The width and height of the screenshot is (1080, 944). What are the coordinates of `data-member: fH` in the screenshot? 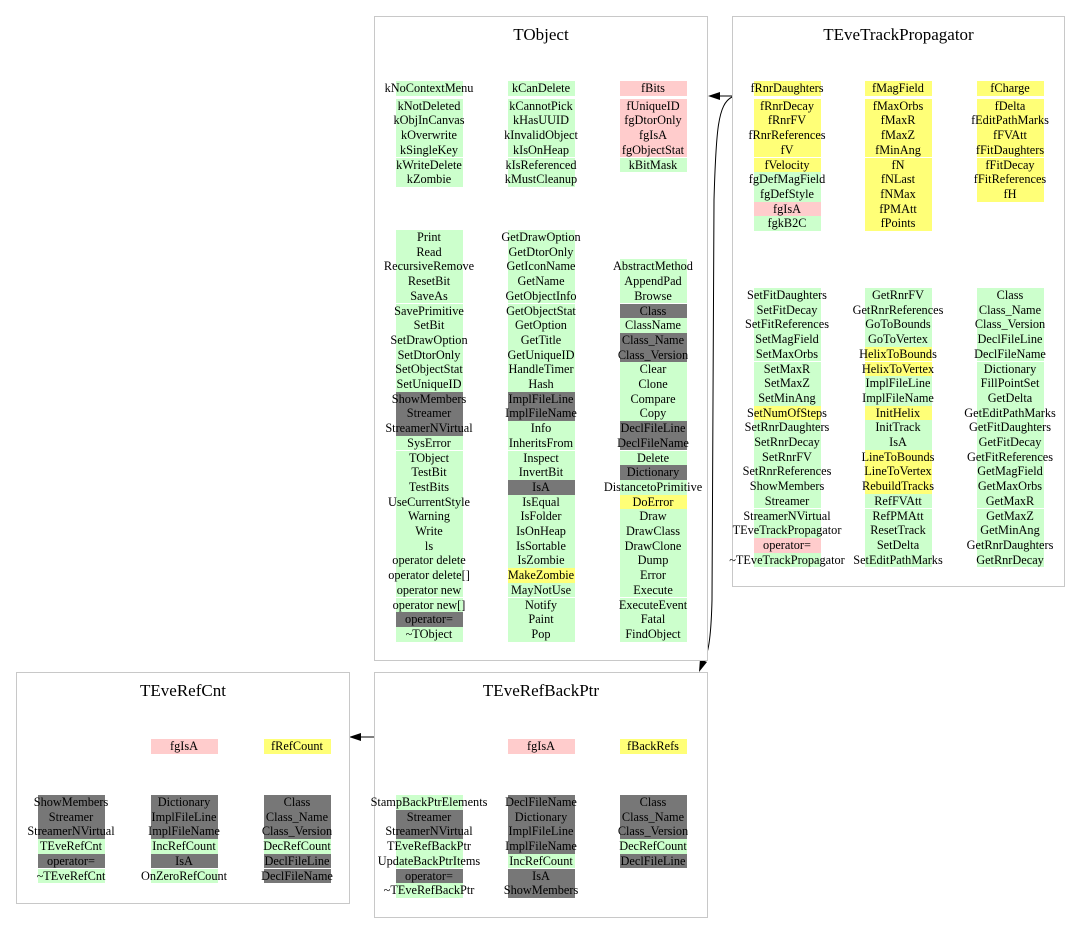 It's located at (1010, 194).